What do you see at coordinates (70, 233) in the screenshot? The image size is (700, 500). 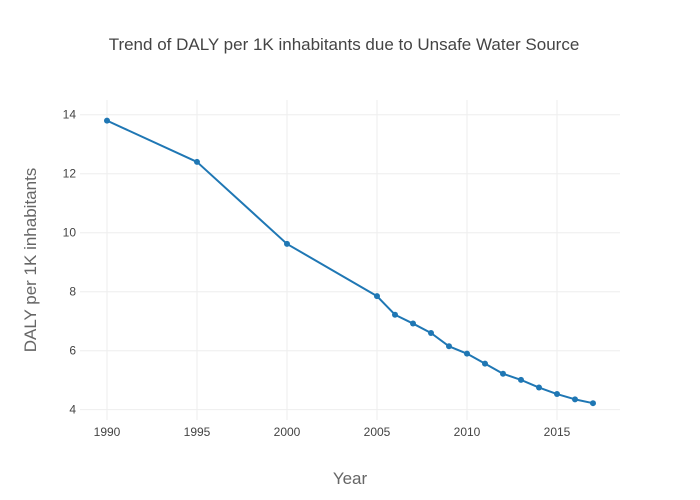 I see `y-tick-label: 10` at bounding box center [70, 233].